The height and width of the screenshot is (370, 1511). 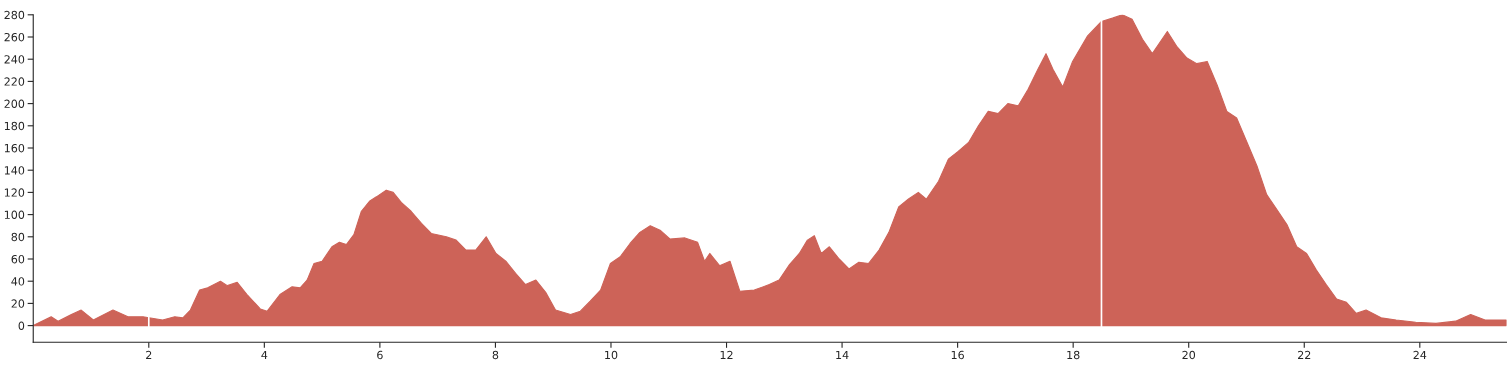 What do you see at coordinates (18, 303) in the screenshot?
I see `y-tick-label: 20` at bounding box center [18, 303].